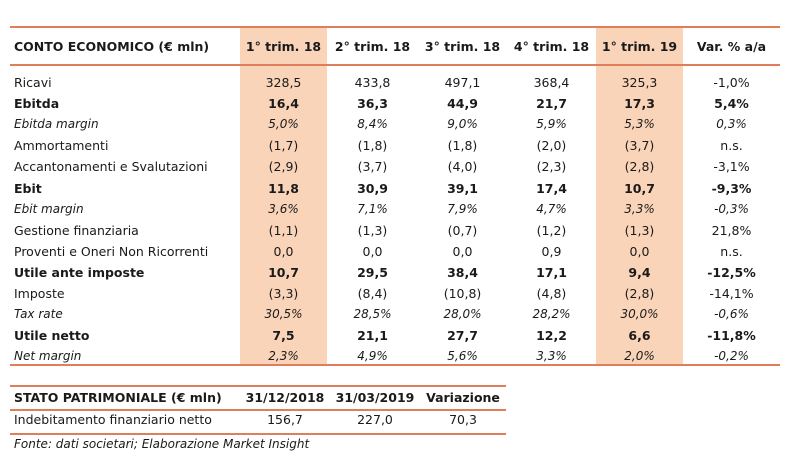 The width and height of the screenshot is (790, 456). What do you see at coordinates (462, 208) in the screenshot?
I see `ce-cell: 7,9%` at bounding box center [462, 208].